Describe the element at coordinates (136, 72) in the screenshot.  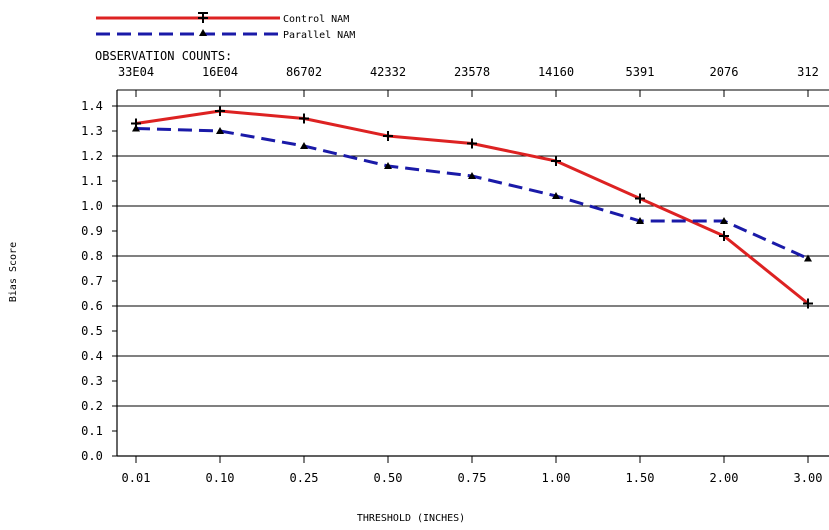
I see `observation-count-value: 33E04` at that location.